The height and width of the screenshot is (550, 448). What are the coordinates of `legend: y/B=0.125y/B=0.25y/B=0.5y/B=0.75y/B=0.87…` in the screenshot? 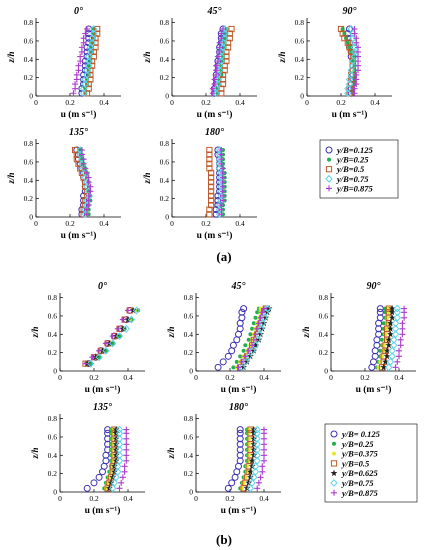 It's located at (359, 169).